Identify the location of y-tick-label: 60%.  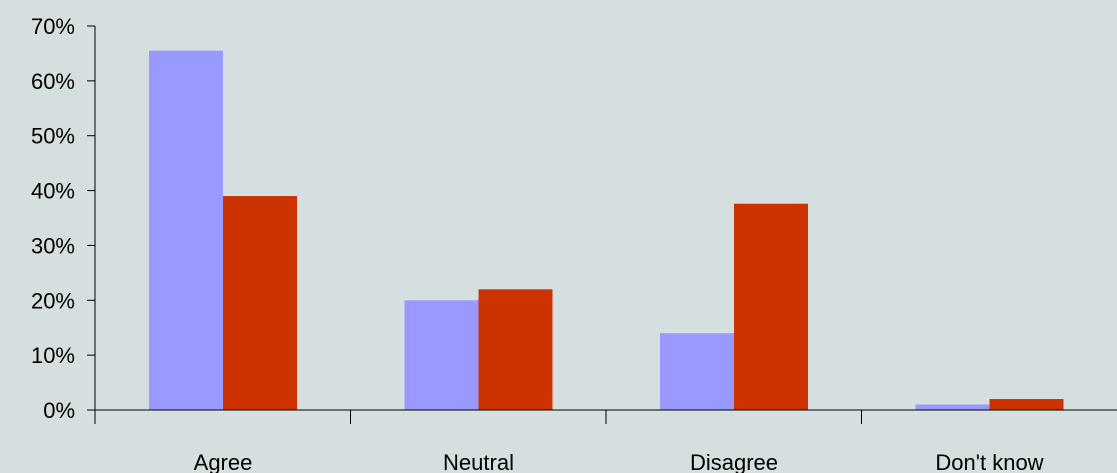
(53, 81).